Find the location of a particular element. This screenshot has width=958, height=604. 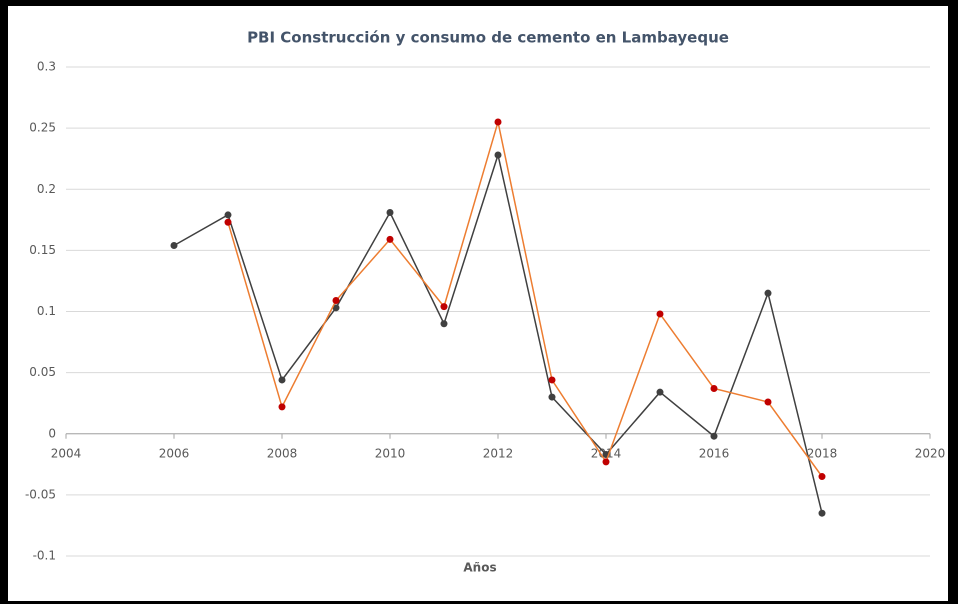

x-tick-label: 2008 is located at coordinates (282, 453).